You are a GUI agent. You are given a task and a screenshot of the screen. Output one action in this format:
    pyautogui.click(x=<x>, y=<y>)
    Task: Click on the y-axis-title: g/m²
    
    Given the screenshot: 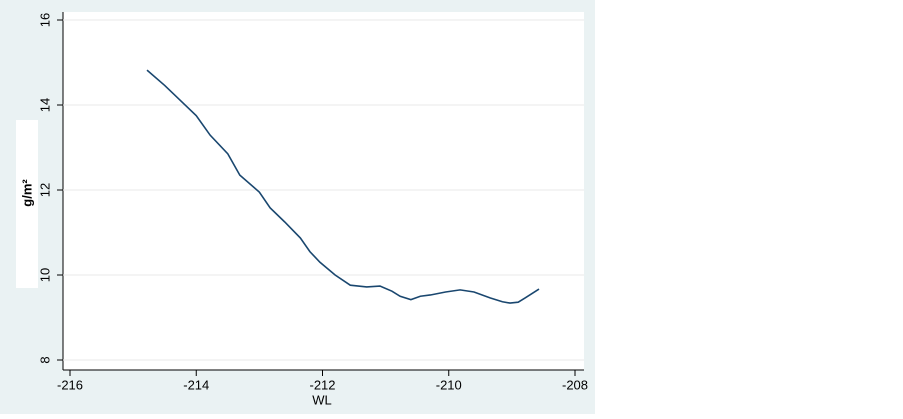 What is the action you would take?
    pyautogui.click(x=26, y=193)
    